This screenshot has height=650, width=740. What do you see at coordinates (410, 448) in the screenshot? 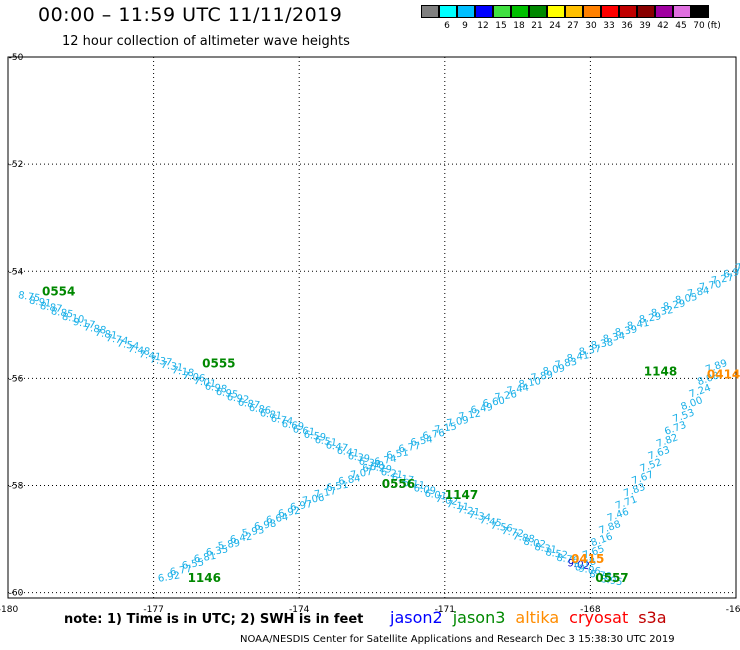
I see `wave-height-label: 6.77` at bounding box center [410, 448].